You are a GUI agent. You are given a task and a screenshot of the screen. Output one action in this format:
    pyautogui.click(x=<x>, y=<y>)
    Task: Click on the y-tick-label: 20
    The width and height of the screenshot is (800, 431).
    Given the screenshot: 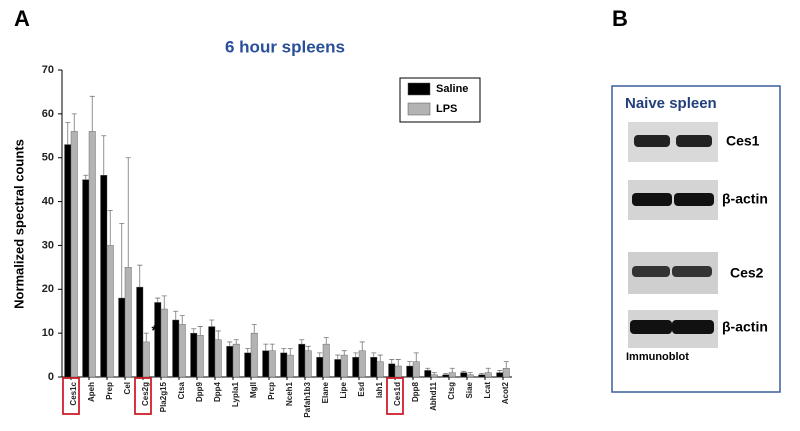 What is the action you would take?
    pyautogui.click(x=48, y=289)
    